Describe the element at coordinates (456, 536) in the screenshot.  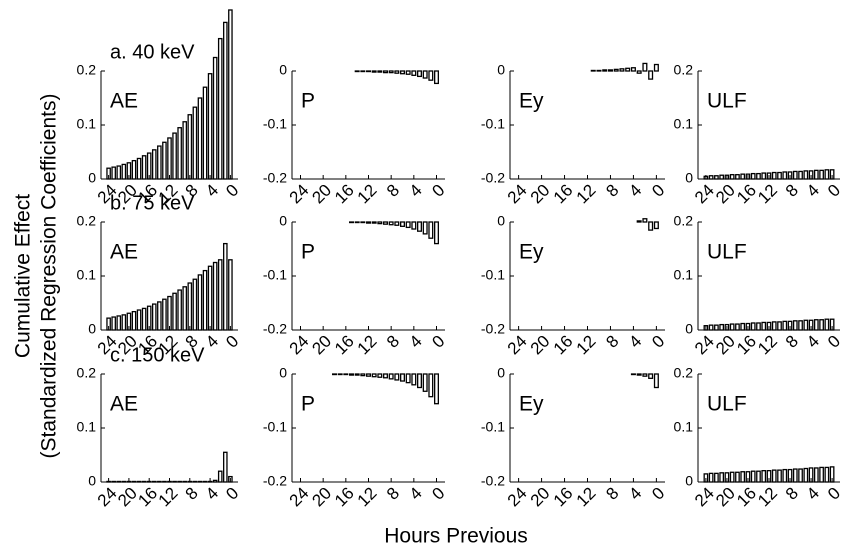
I see `x-axis-label: Hours Previous` at that location.